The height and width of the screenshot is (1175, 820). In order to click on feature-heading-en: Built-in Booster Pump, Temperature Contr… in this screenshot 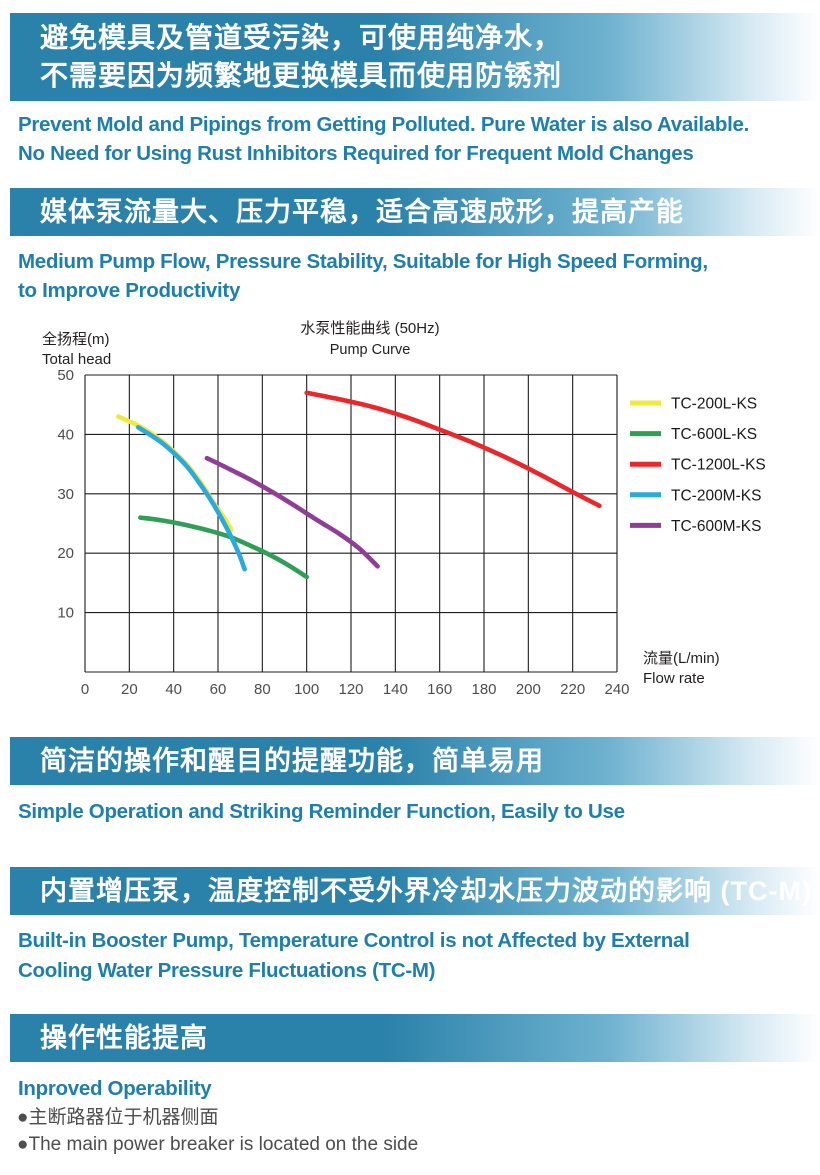, I will do `click(354, 956)`.